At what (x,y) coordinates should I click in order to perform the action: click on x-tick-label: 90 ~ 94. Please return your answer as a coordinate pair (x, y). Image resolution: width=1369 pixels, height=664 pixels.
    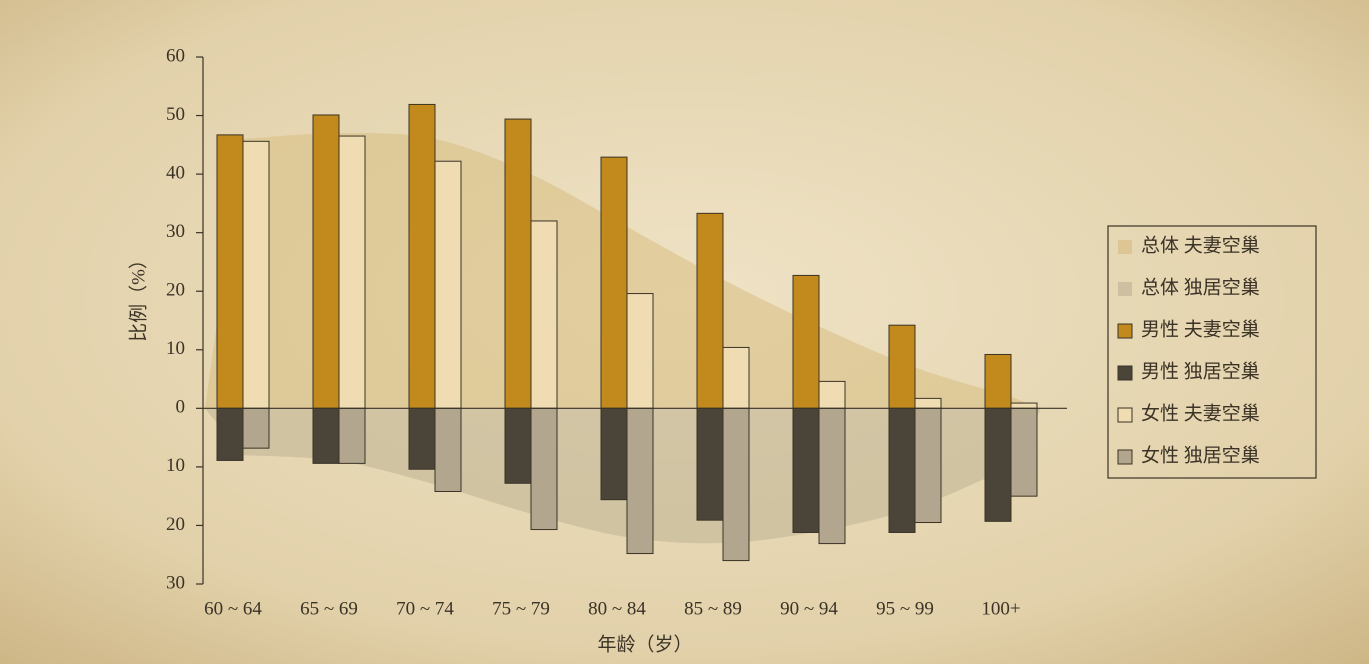
    Looking at the image, I should click on (809, 608).